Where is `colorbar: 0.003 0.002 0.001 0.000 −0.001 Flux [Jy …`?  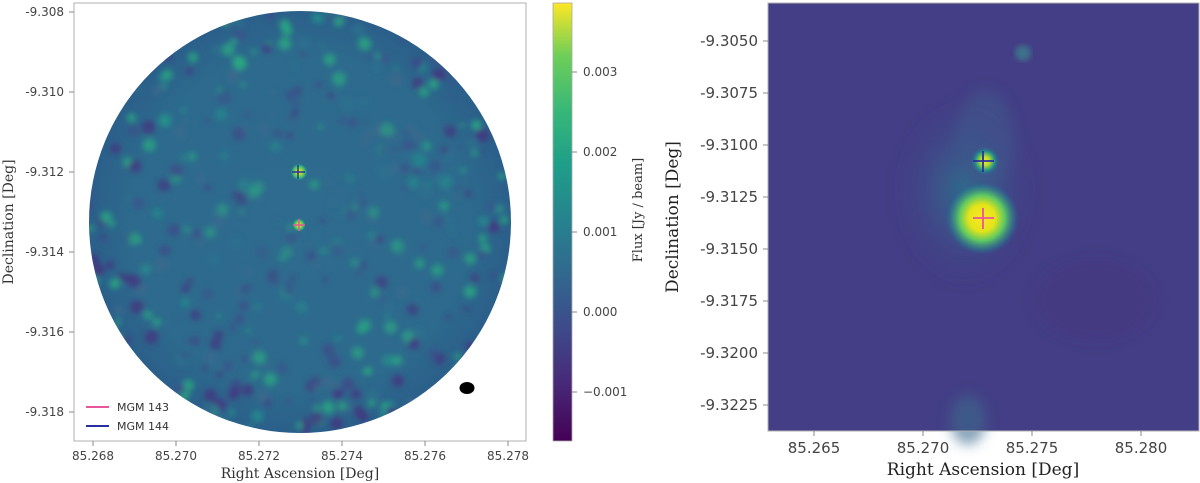
colorbar: 0.003 0.002 0.001 0.000 −0.001 Flux [Jy … is located at coordinates (599, 222).